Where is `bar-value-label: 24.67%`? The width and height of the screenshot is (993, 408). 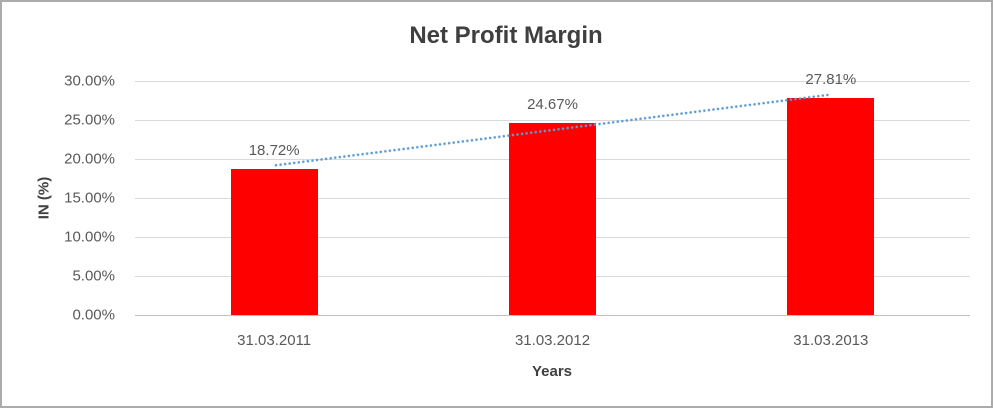 bar-value-label: 24.67% is located at coordinates (552, 104).